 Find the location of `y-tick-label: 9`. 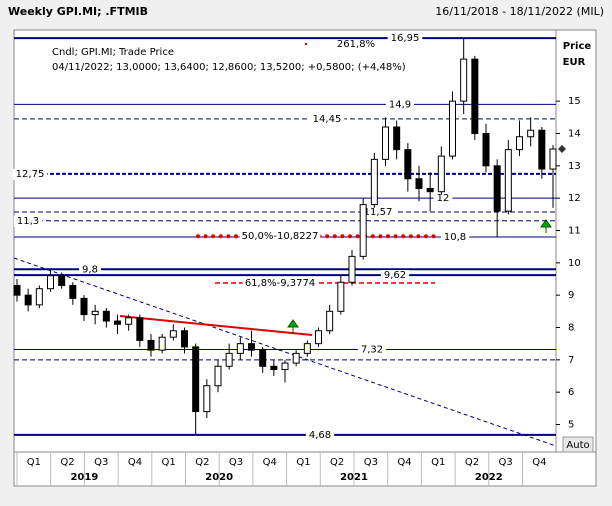

y-tick-label: 9 is located at coordinates (571, 295).